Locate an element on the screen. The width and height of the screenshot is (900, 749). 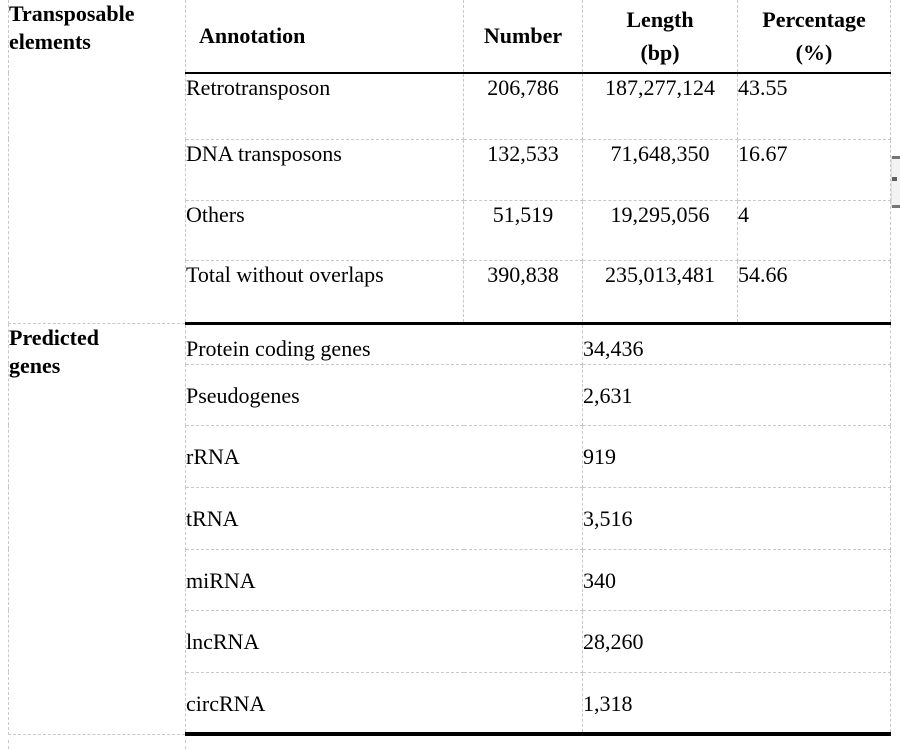
table-row: Pseudogenes 2,631 is located at coordinates (450, 395).